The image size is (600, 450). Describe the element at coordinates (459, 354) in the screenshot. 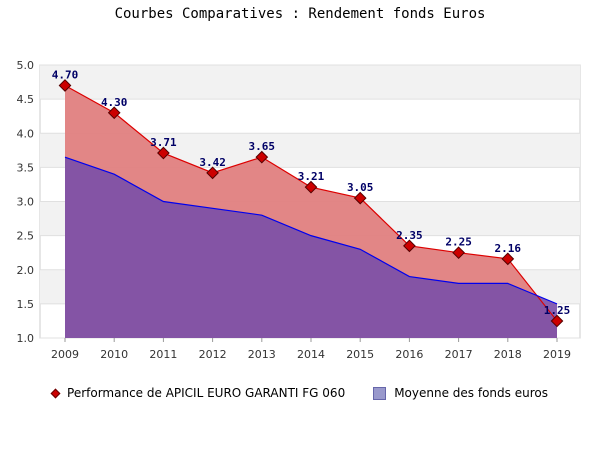

I see `x-tick-label: 2017` at that location.